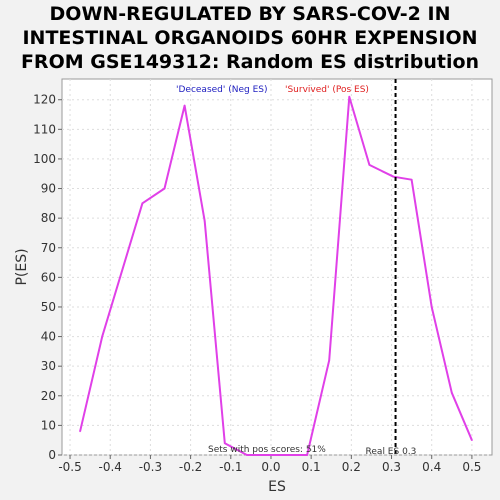  I want to click on title-line-1: DOWN-REGULATED BY SARS-COV-2 IN, so click(250, 14).